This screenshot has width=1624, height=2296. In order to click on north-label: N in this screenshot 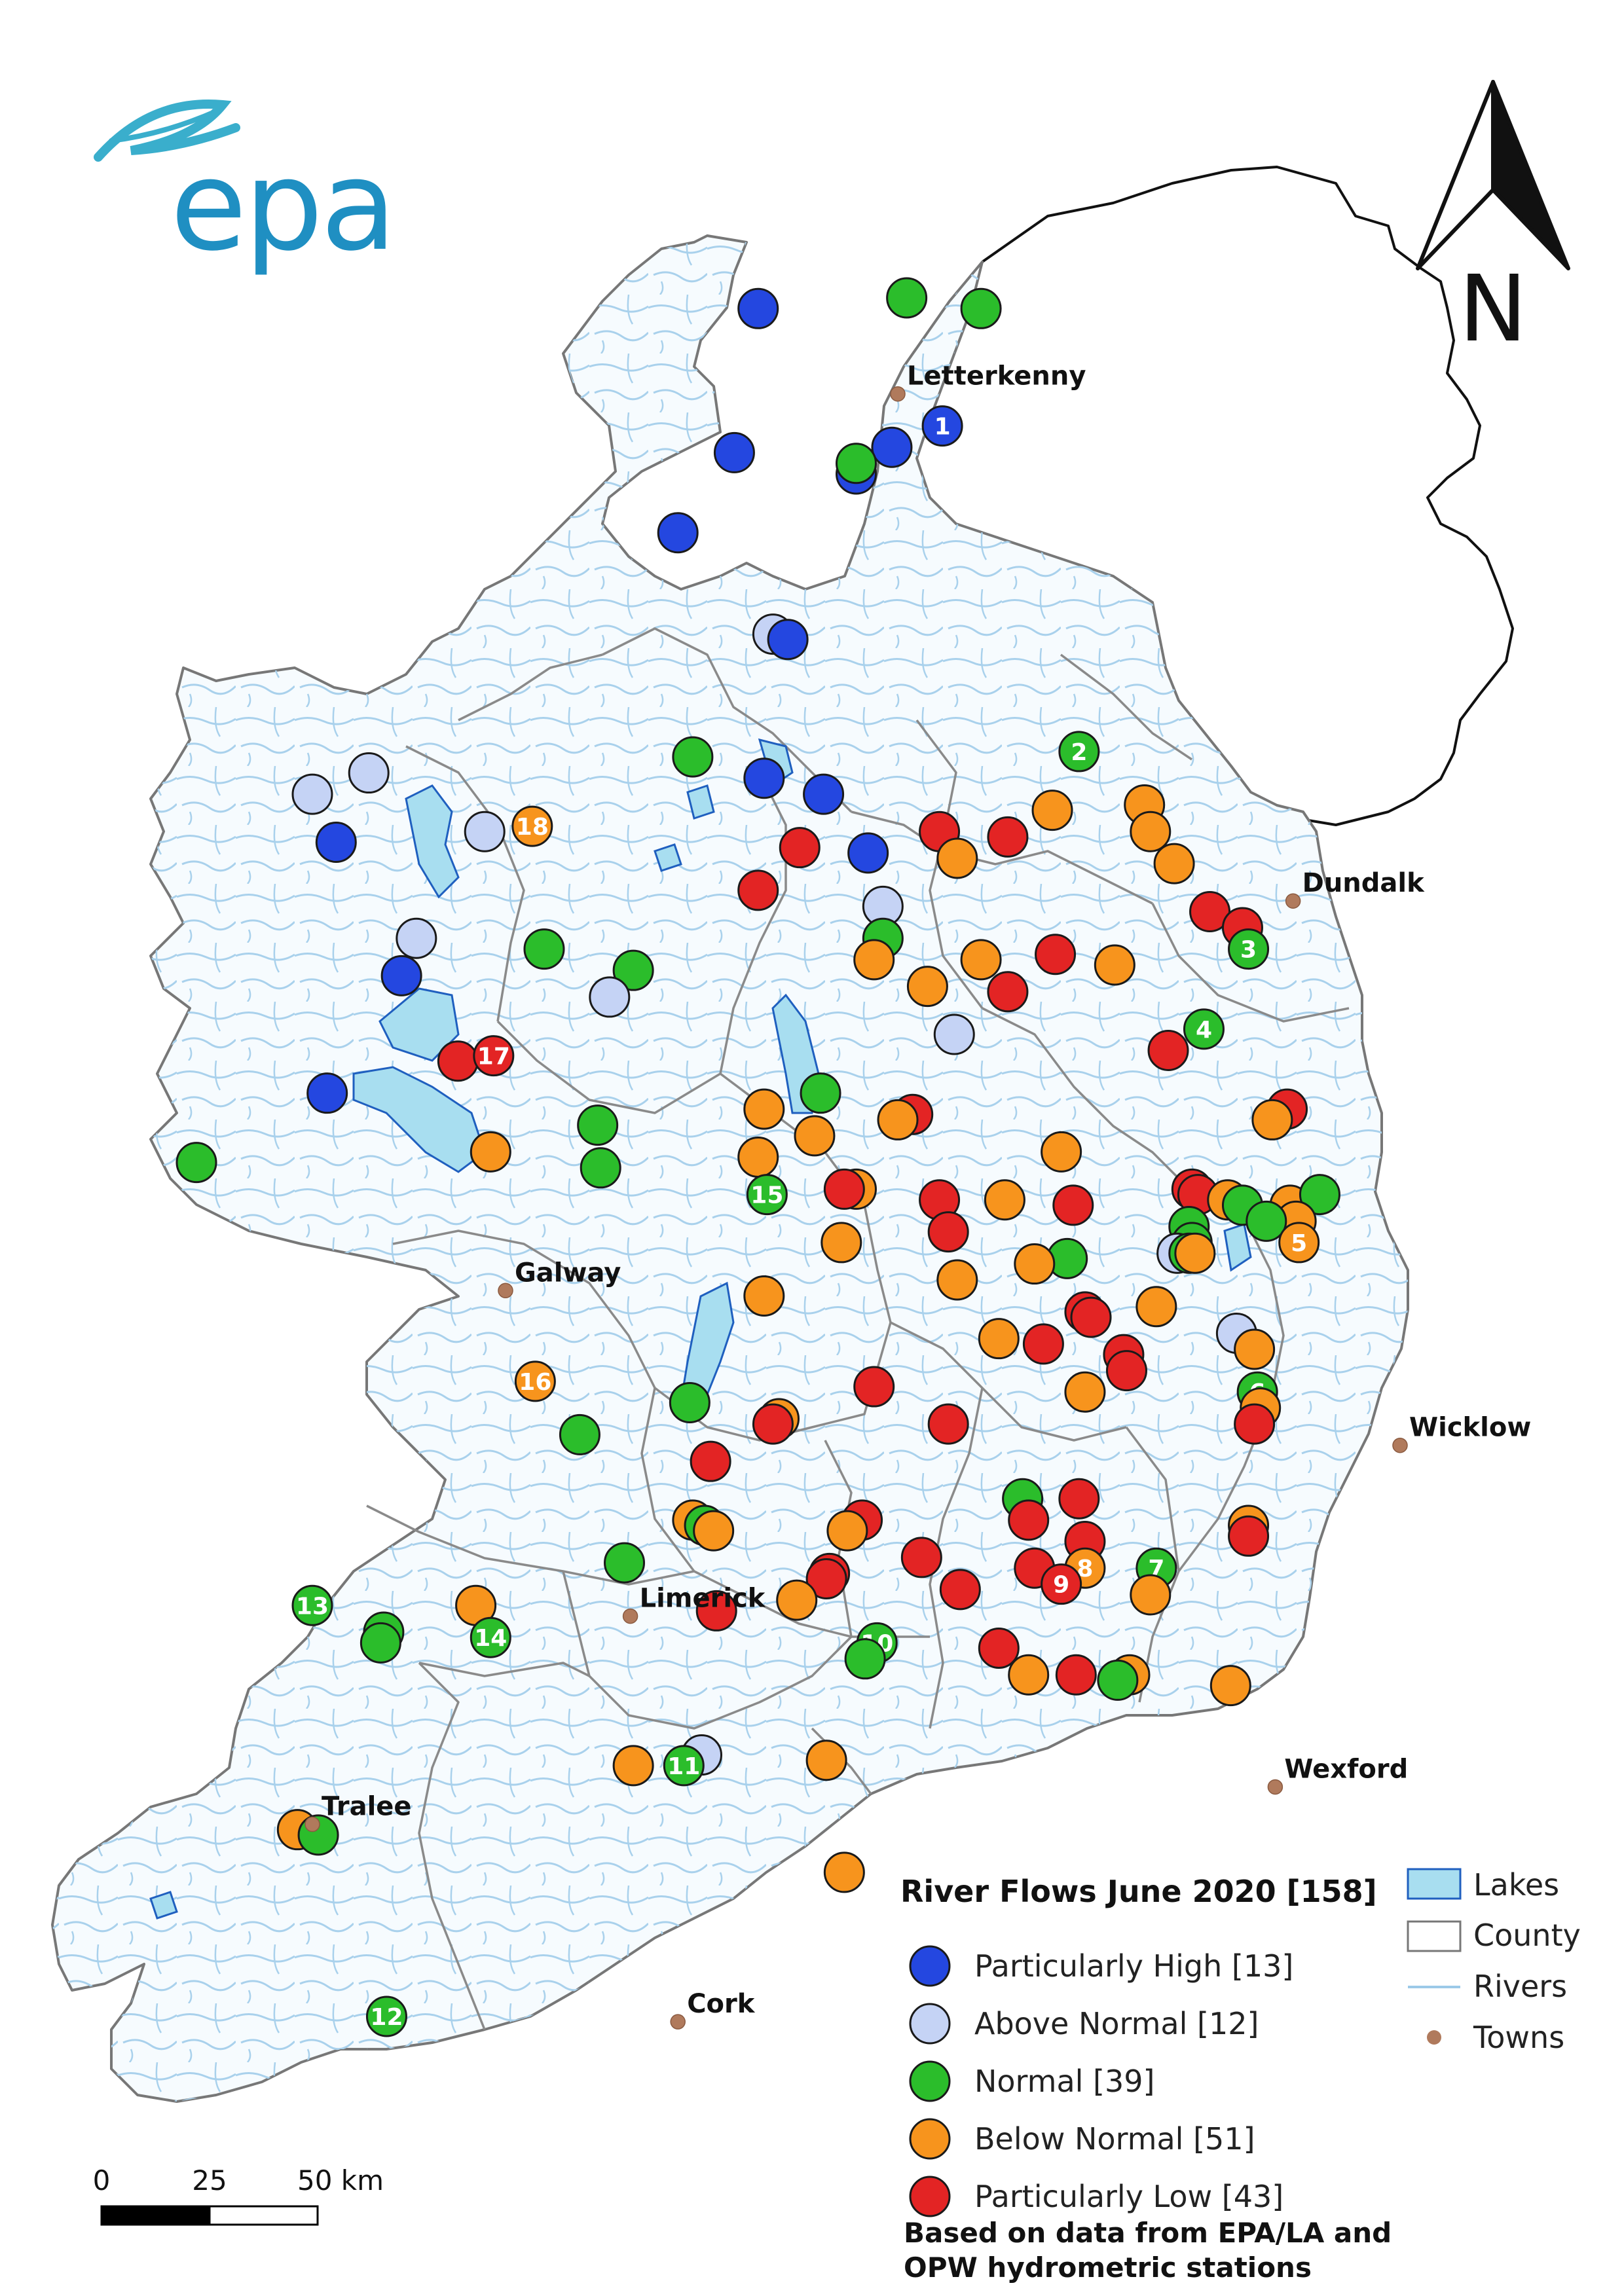, I will do `click(1493, 309)`.